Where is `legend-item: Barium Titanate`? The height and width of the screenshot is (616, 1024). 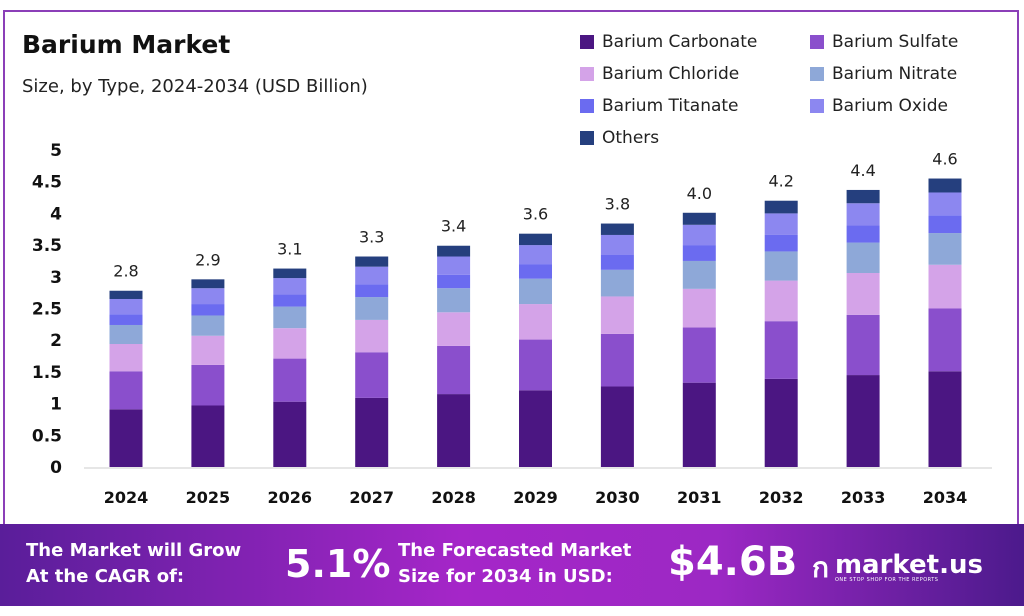
legend-item: Barium Titanate is located at coordinates (695, 106).